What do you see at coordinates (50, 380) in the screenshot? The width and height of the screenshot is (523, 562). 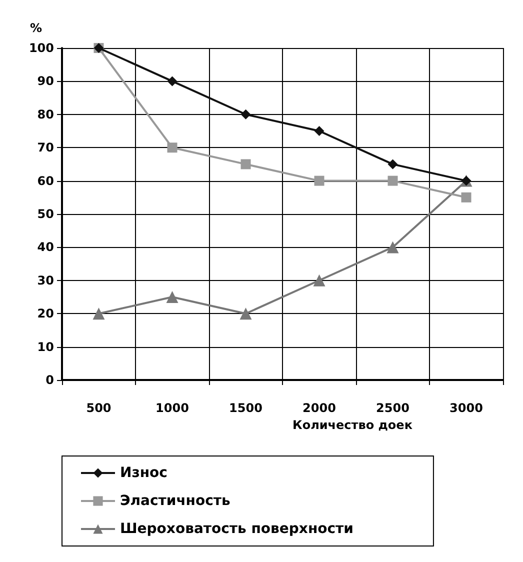 I see `y-tick-label: 0` at bounding box center [50, 380].